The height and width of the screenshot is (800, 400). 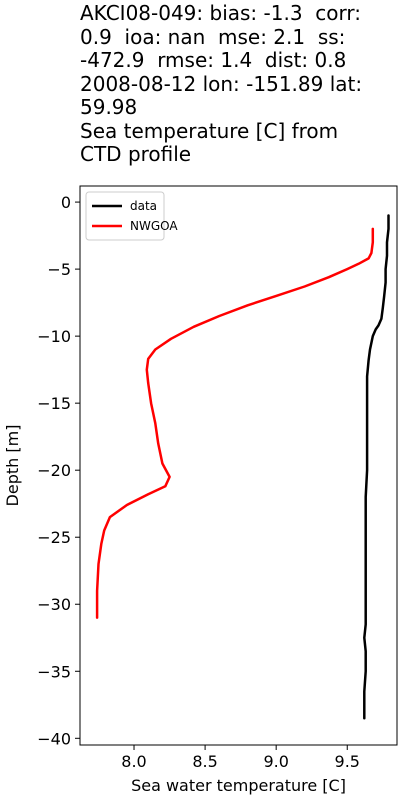 I want to click on x-tick-label: 8.5, so click(x=204, y=761).